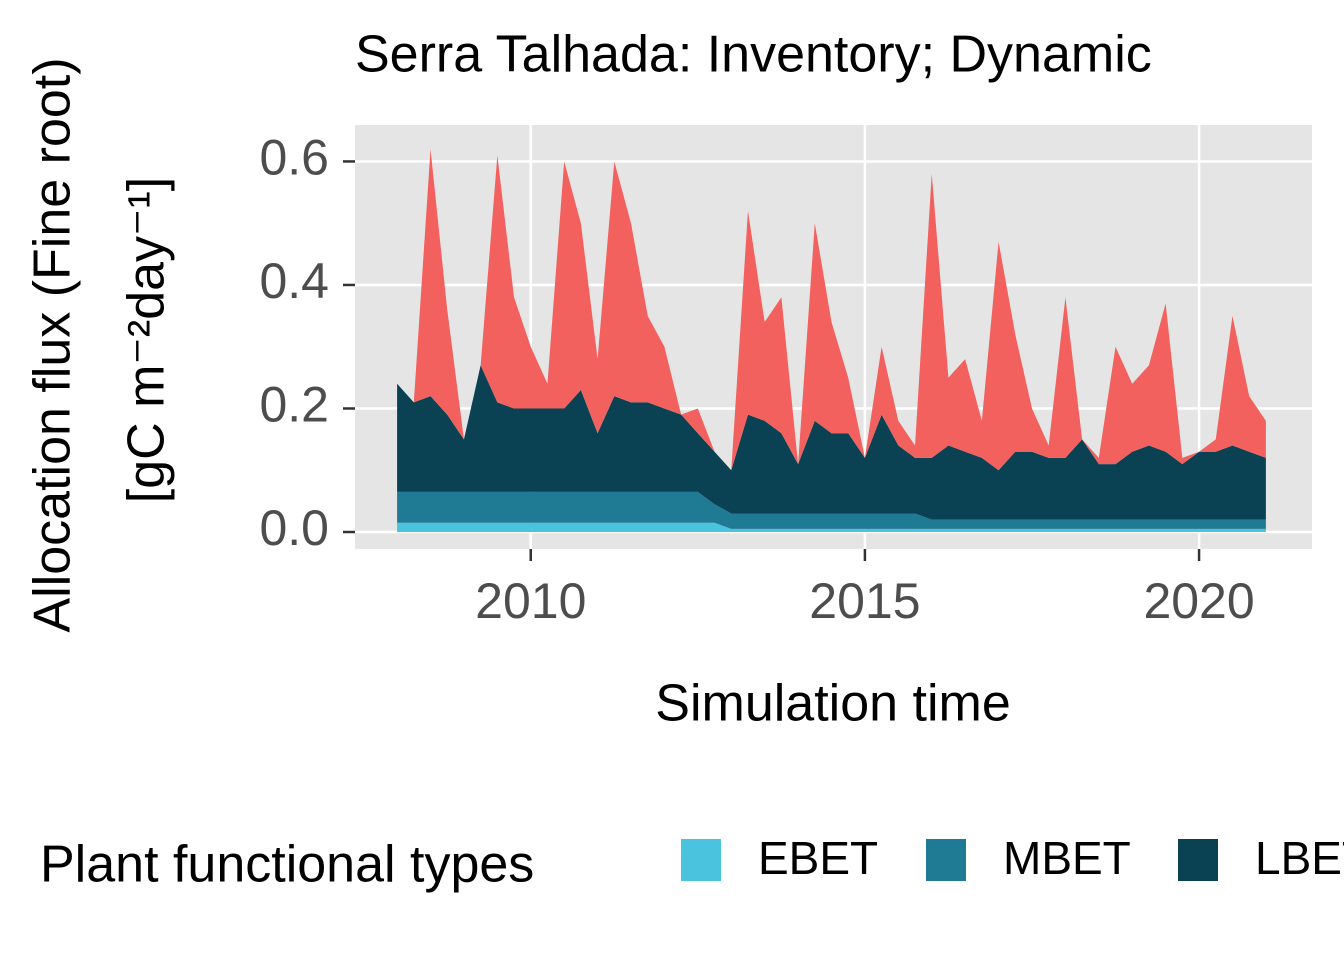  What do you see at coordinates (294, 528) in the screenshot?
I see `y-tick-label: 0.0` at bounding box center [294, 528].